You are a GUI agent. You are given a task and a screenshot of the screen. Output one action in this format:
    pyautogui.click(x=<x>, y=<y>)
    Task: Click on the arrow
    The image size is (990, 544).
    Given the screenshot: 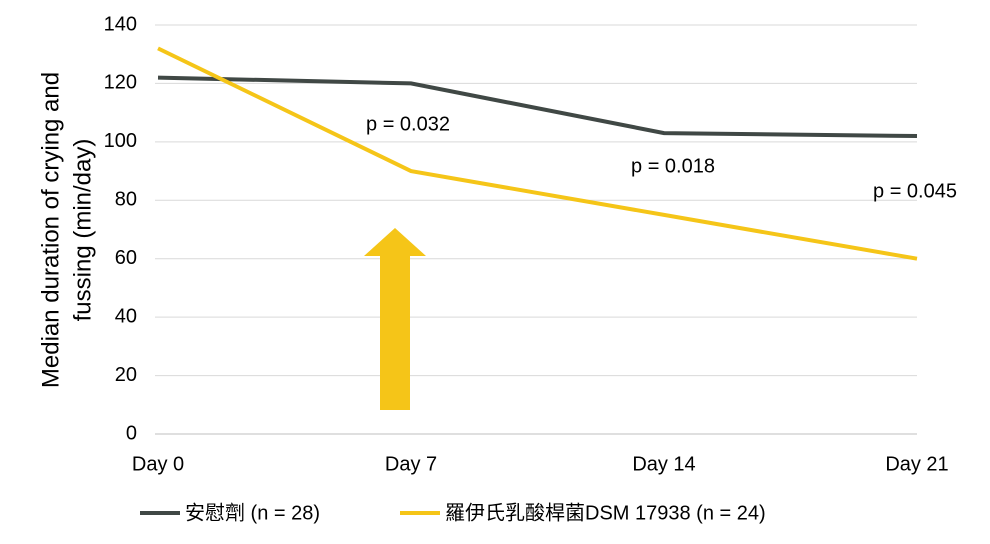 What is the action you would take?
    pyautogui.click(x=395, y=319)
    